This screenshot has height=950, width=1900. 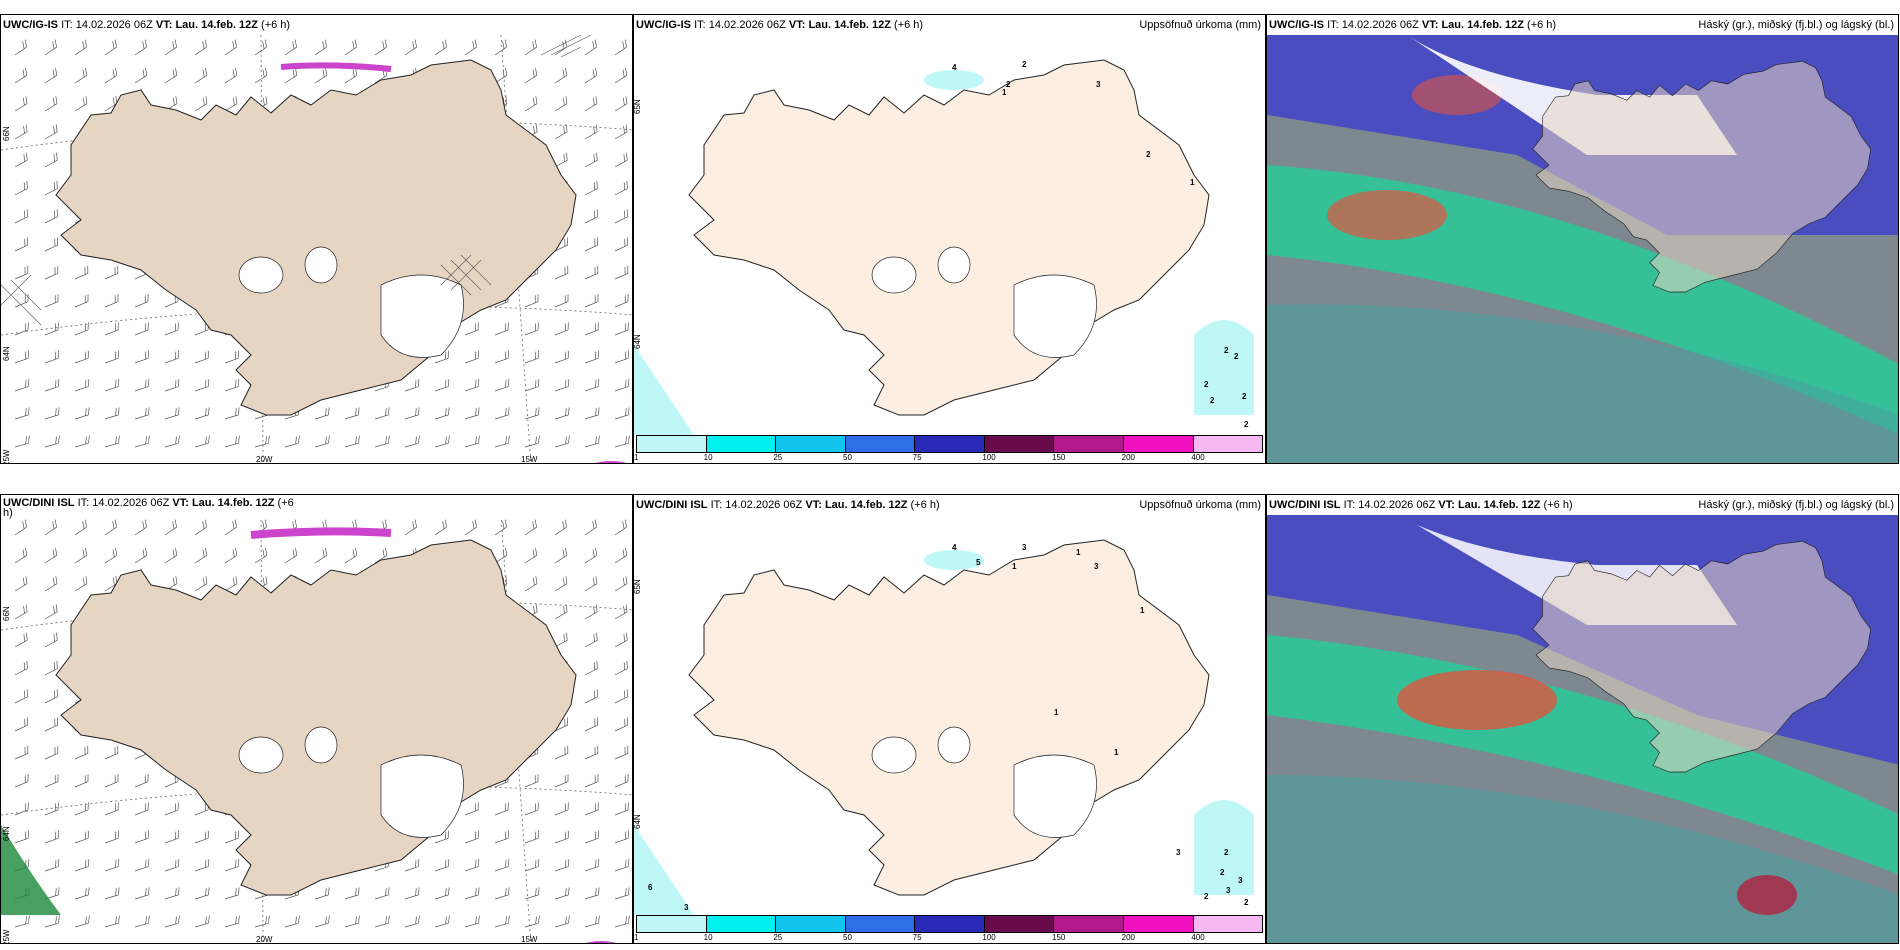 What do you see at coordinates (949, 235) in the screenshot?
I see `precip-map: 4 2 2 1 3 2 1 2 2 2 2 2 2 65N 64N` at bounding box center [949, 235].